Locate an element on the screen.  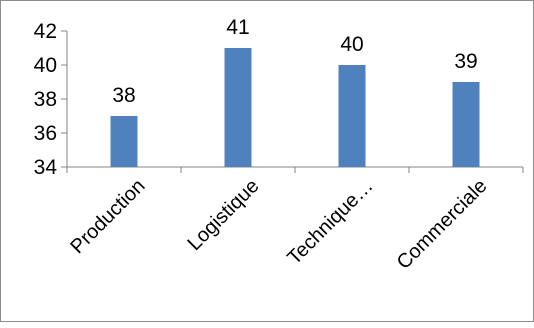
y-tick-label: 38 is located at coordinates (45, 99).